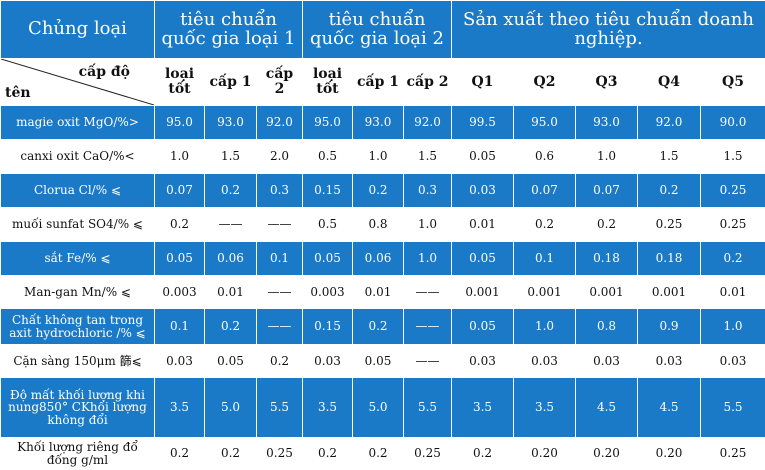 The width and height of the screenshot is (765, 470). What do you see at coordinates (545, 191) in the screenshot?
I see `table-cell: 0.07` at bounding box center [545, 191].